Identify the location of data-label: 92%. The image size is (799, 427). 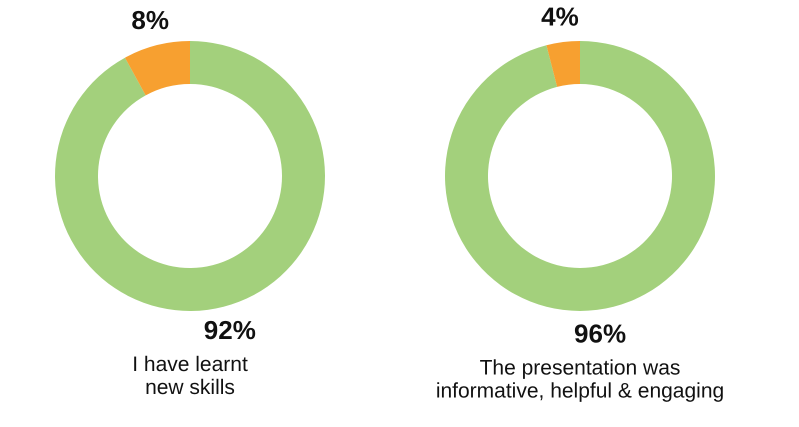
(230, 329).